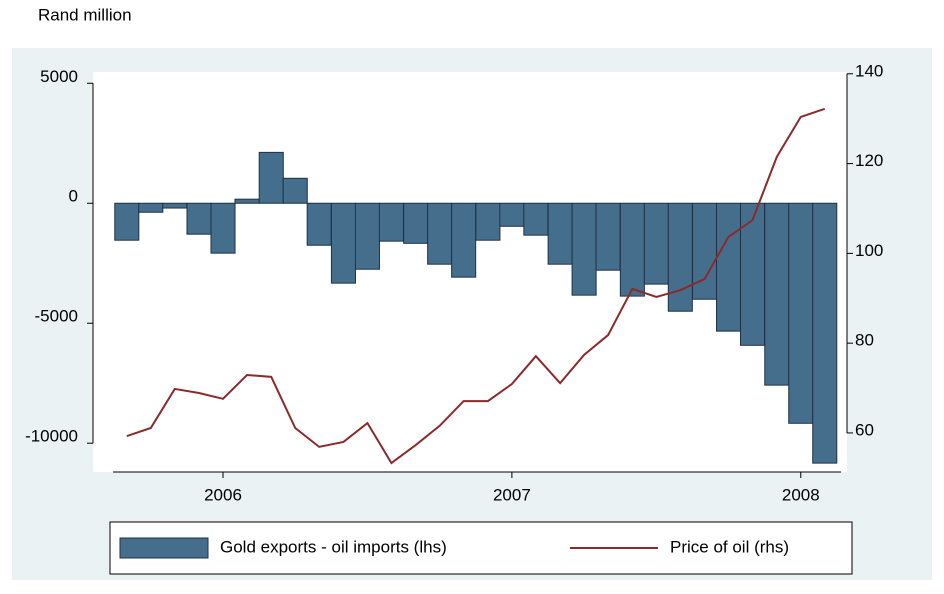 This screenshot has width=944, height=594. What do you see at coordinates (223, 494) in the screenshot?
I see `x-tick-label: 2006` at bounding box center [223, 494].